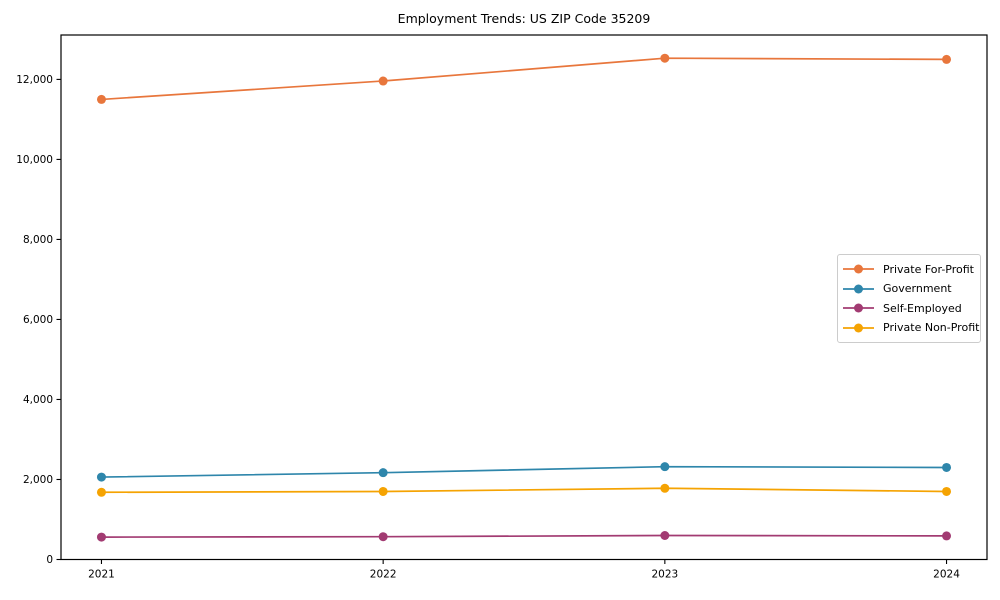 The height and width of the screenshot is (600, 1000). Describe the element at coordinates (101, 99) in the screenshot. I see `data-point-private-for-profit-2021` at that location.